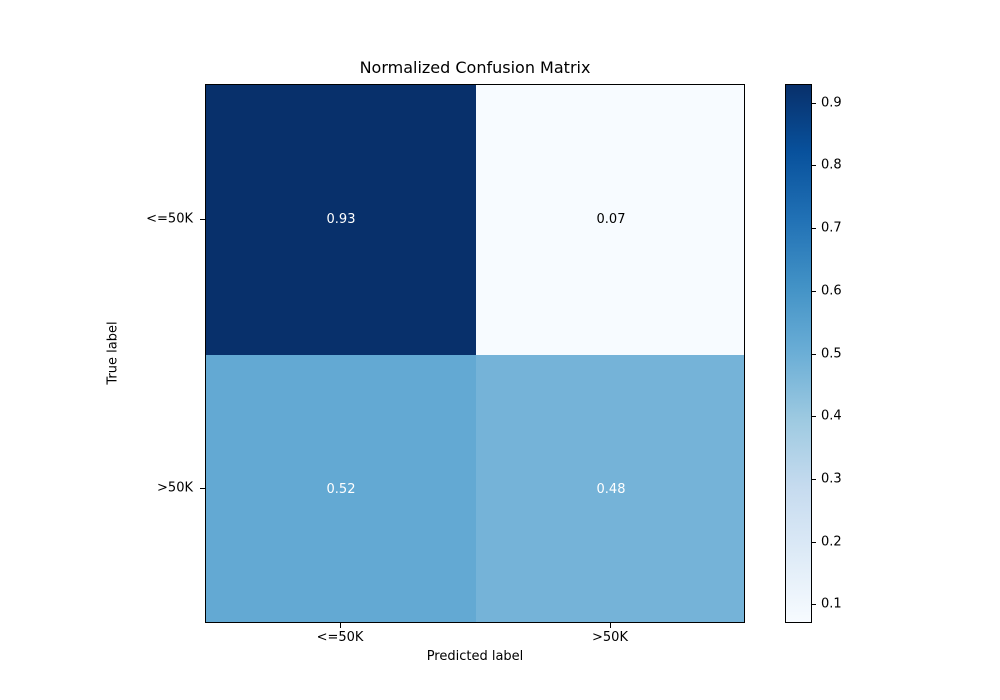 This screenshot has height=700, width=1000. I want to click on x-tick-label: >50K, so click(610, 637).